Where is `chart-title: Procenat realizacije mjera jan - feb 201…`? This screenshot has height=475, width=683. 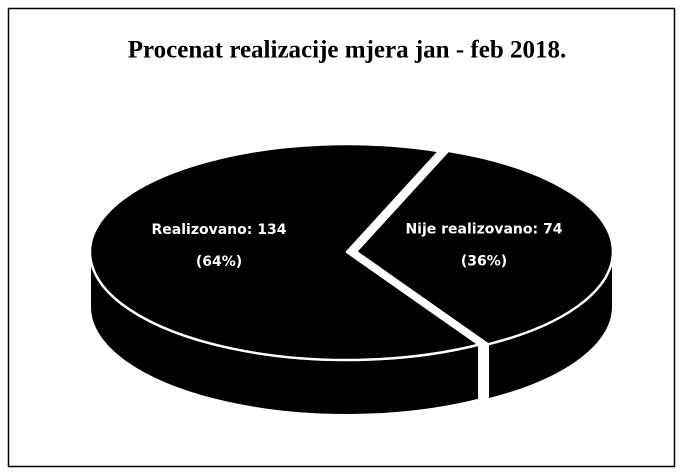
chart-title: Procenat realizacije mjera jan - feb 201… is located at coordinates (347, 50).